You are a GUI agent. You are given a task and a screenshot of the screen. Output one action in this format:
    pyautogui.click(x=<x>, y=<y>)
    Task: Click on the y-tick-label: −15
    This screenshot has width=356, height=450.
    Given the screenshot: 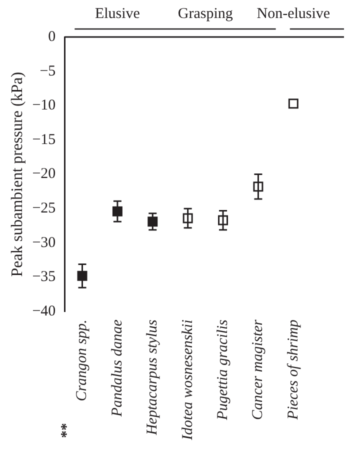 What is the action you would take?
    pyautogui.click(x=44, y=140)
    